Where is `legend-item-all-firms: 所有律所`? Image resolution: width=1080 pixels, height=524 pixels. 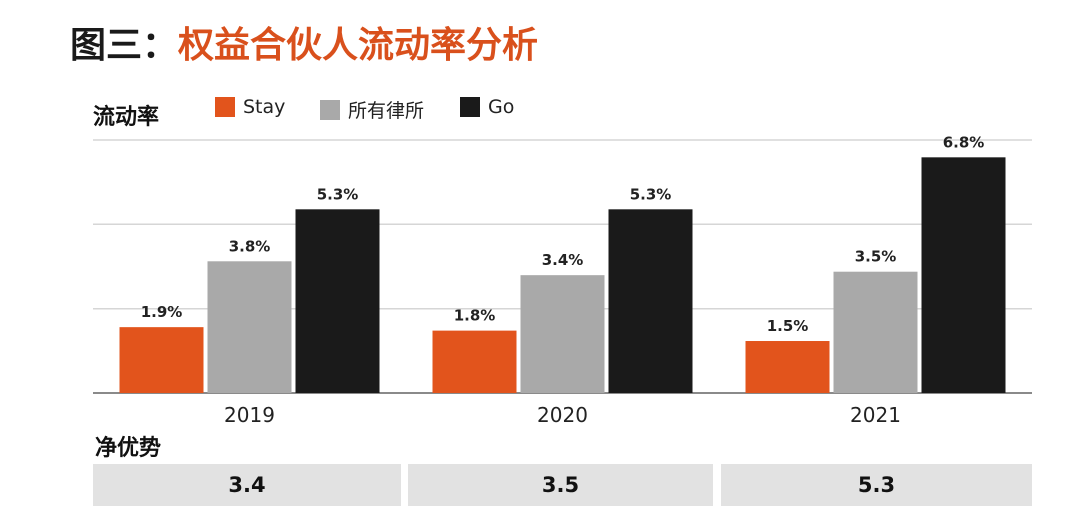
legend-item-all-firms: 所有律所 is located at coordinates (372, 109).